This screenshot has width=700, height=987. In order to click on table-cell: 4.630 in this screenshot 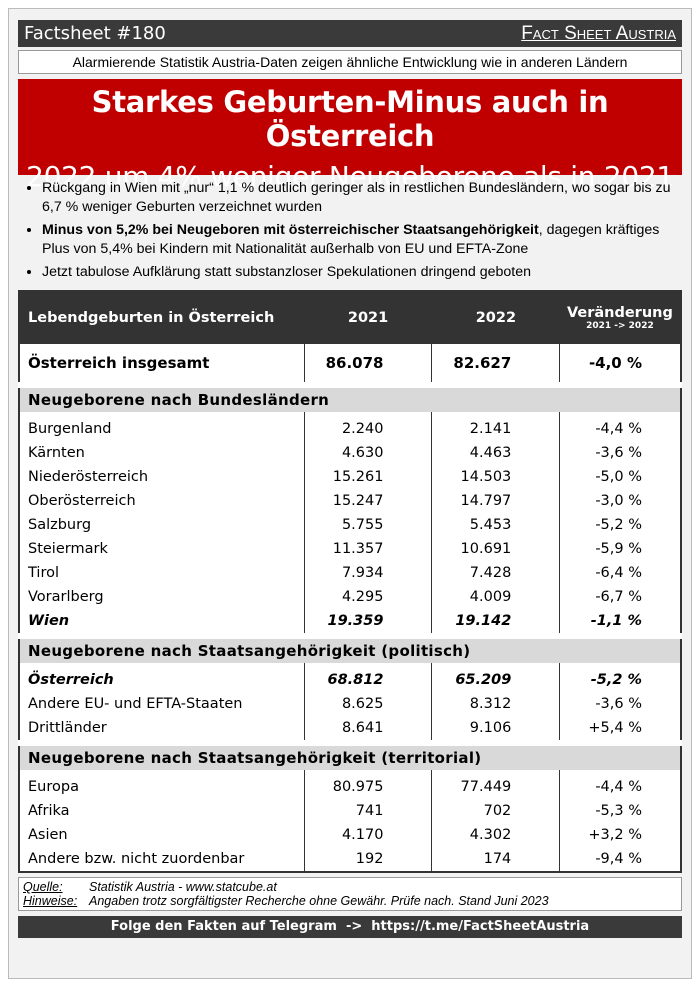, I will do `click(368, 453)`.